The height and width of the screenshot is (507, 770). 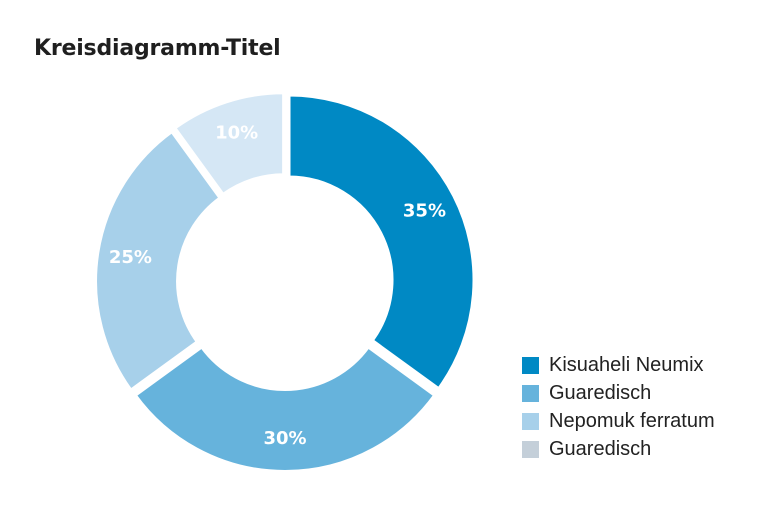 What do you see at coordinates (424, 210) in the screenshot?
I see `slice-value-label: 35%` at bounding box center [424, 210].